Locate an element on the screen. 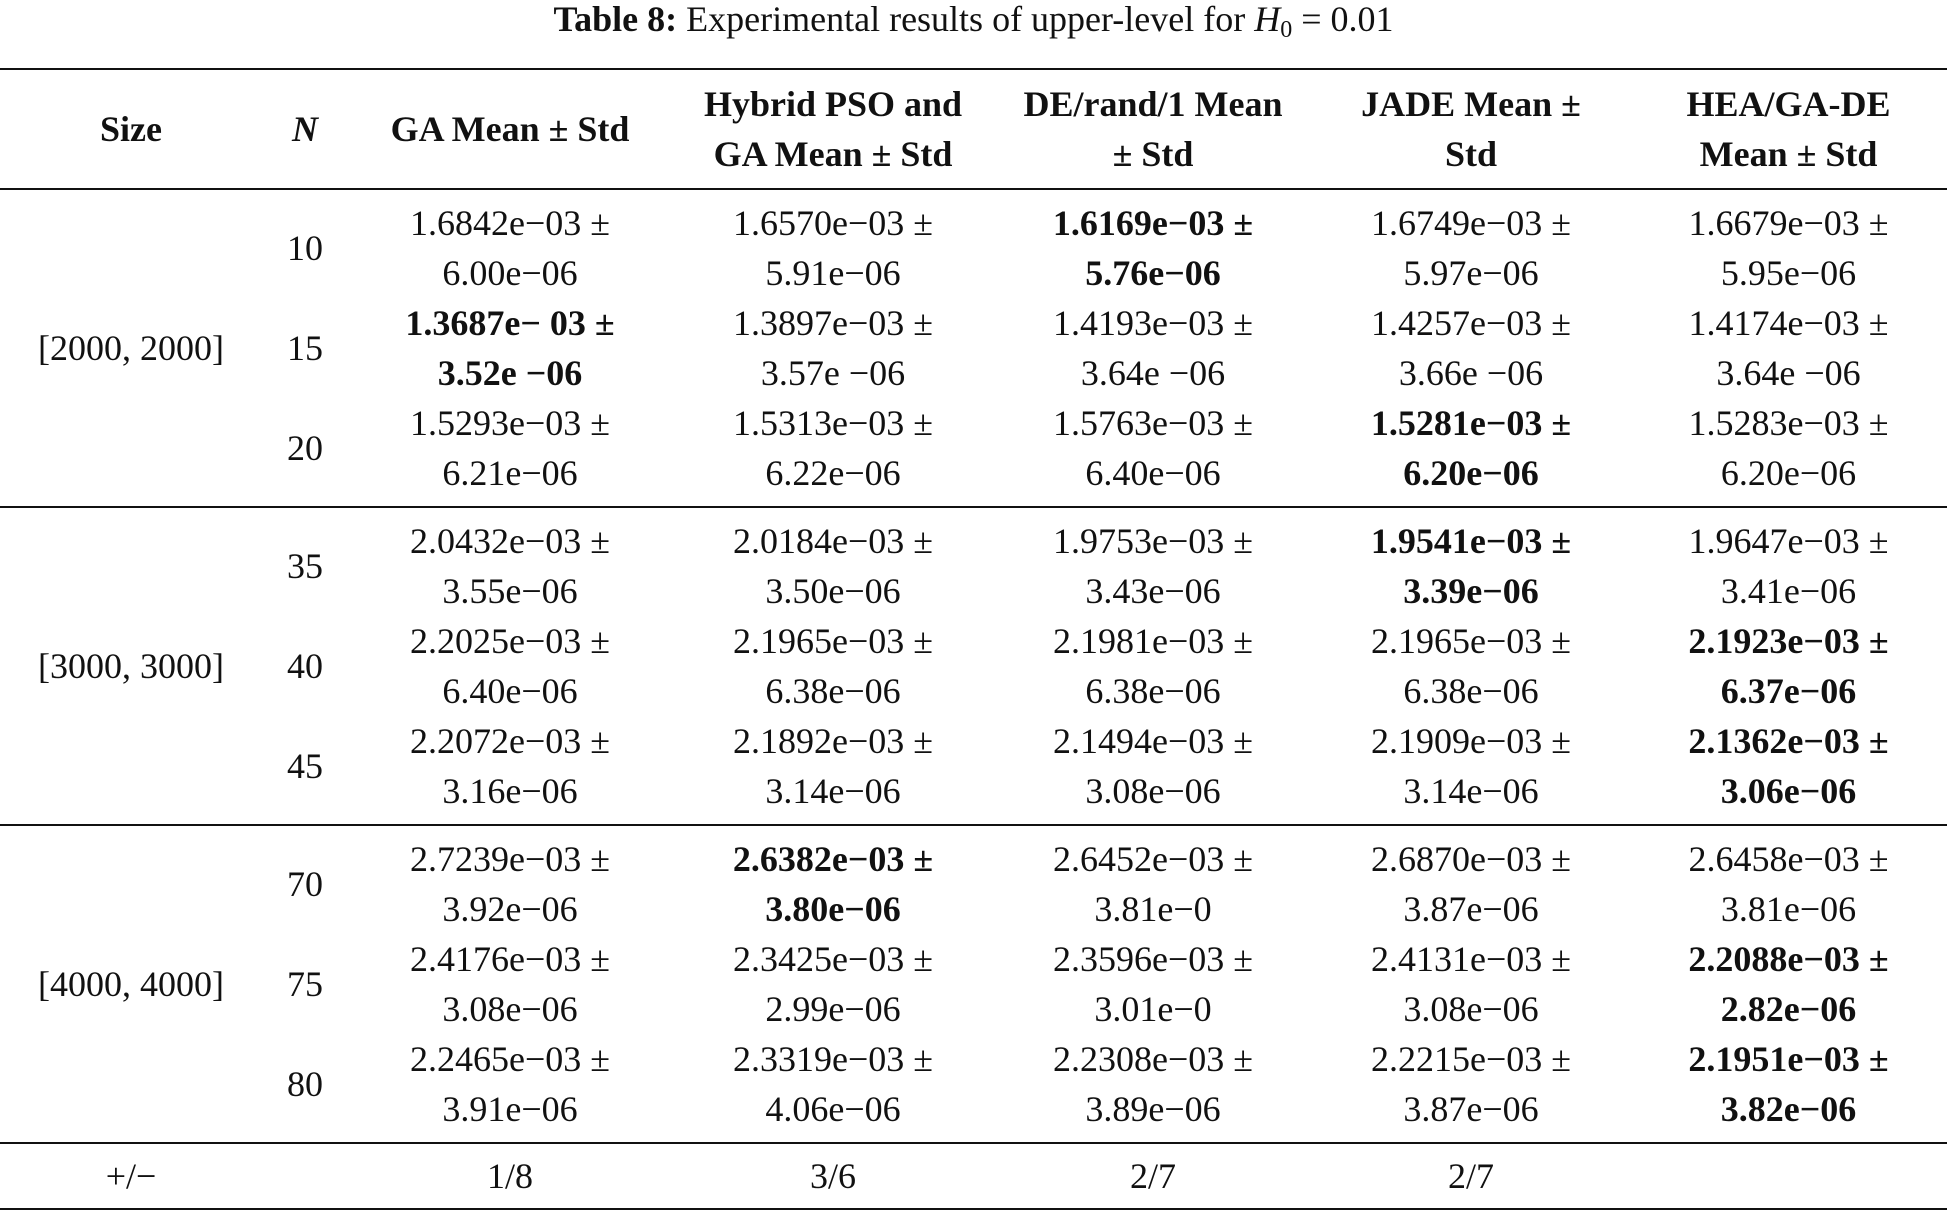 The image size is (1947, 1210). size-cell: [4000, 4000] is located at coordinates (131, 984).